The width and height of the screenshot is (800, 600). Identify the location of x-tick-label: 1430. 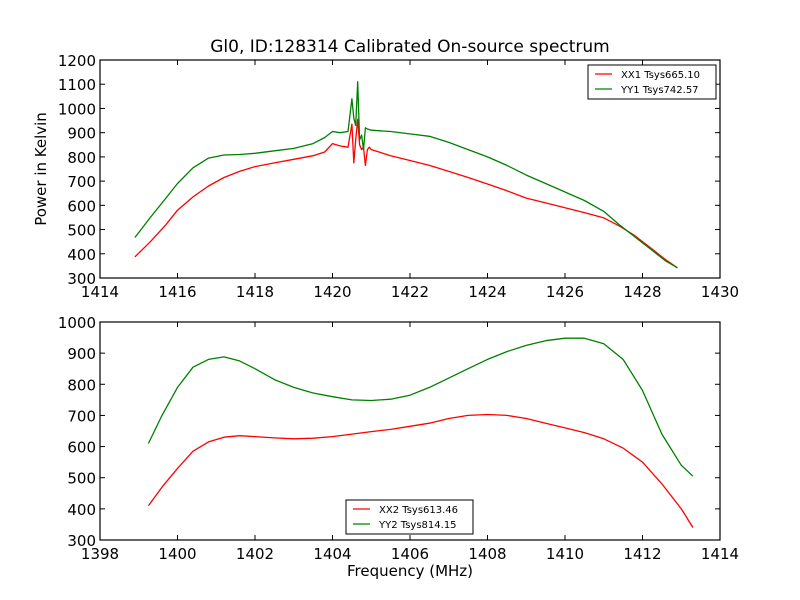
(720, 292).